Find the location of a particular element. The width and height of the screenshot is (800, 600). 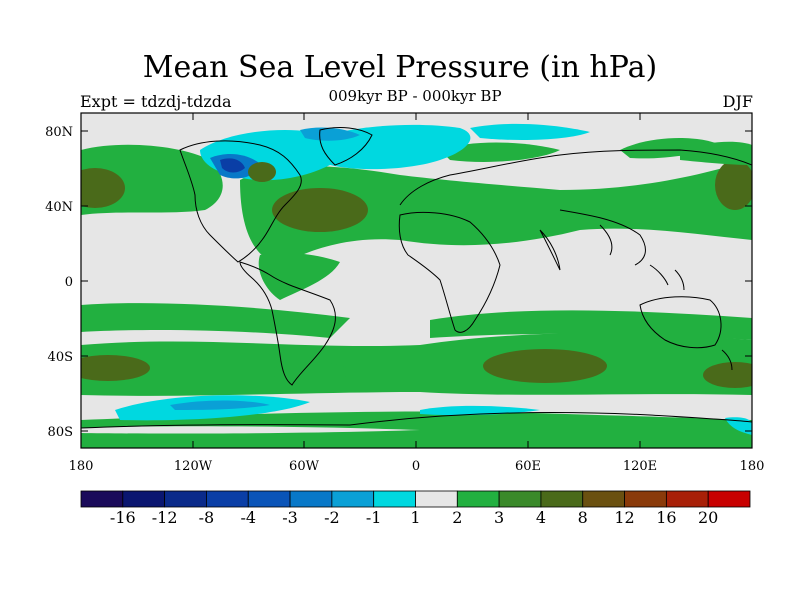

lon-label: 0 is located at coordinates (416, 466).